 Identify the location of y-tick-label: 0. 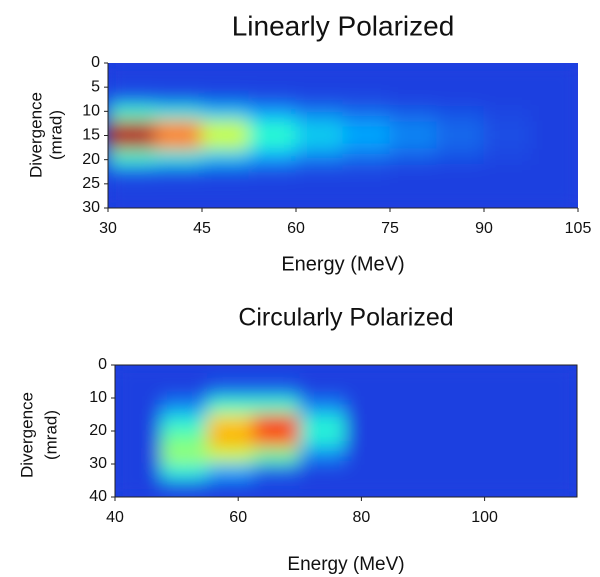
(95, 62).